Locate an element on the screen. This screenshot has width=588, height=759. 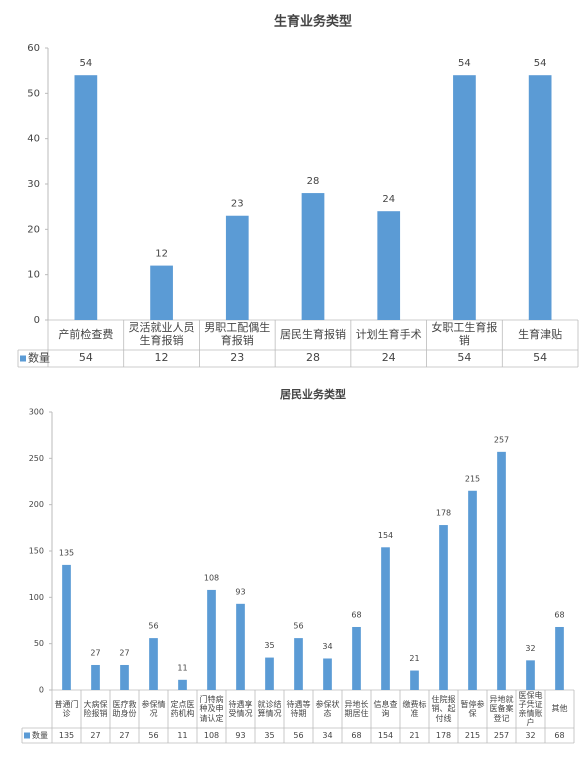
table-value-box: 56 is located at coordinates (153, 735).